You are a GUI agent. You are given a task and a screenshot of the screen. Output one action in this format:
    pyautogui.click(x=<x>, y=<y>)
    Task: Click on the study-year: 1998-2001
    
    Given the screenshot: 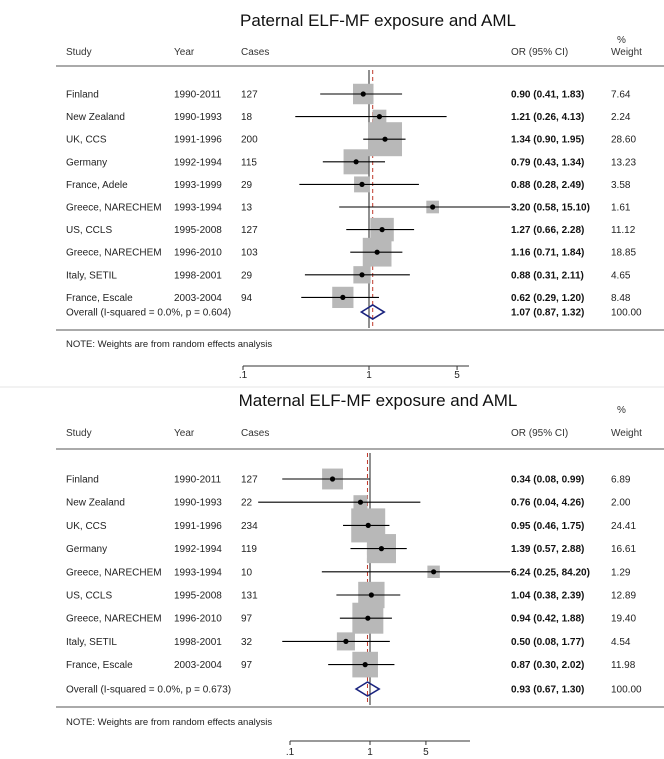 What is the action you would take?
    pyautogui.click(x=198, y=642)
    